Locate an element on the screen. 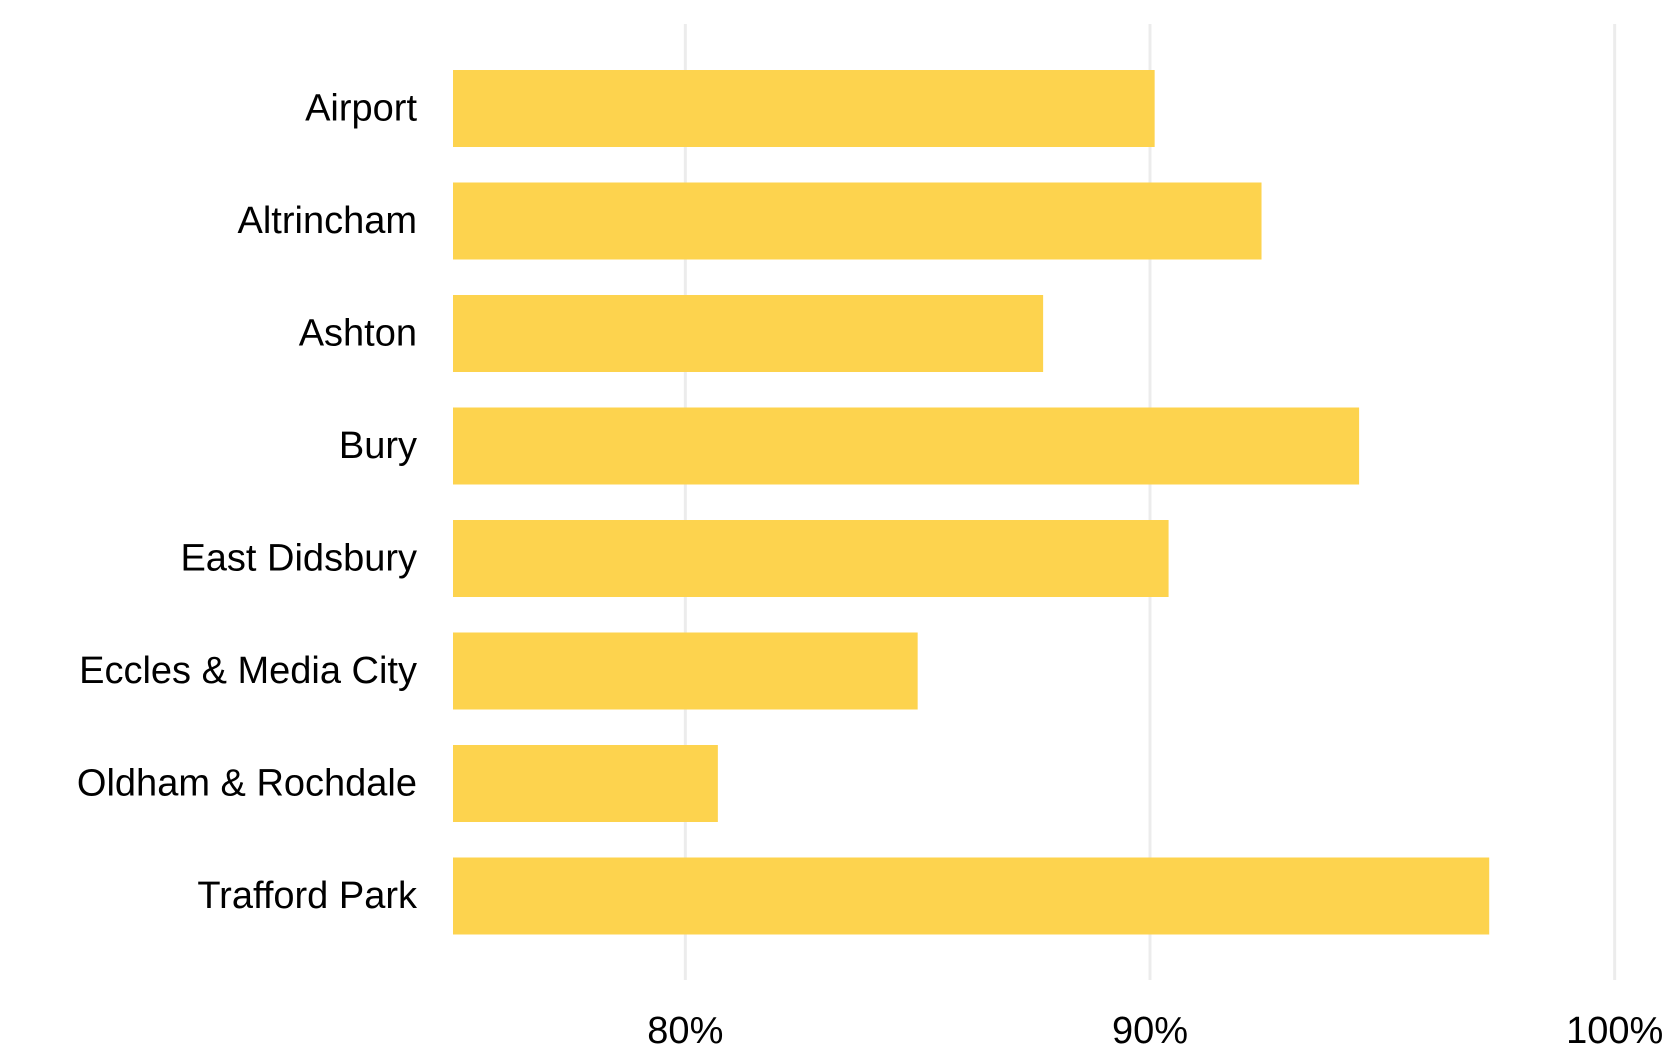 The image size is (1663, 1058). category-label-bury: Bury is located at coordinates (378, 446).